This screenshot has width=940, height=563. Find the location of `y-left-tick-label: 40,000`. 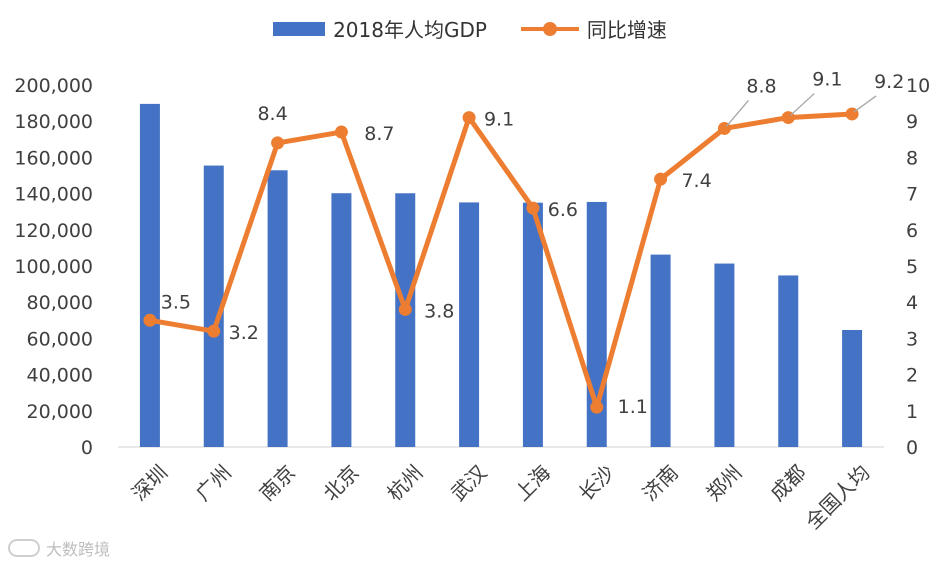

y-left-tick-label: 40,000 is located at coordinates (60, 376).